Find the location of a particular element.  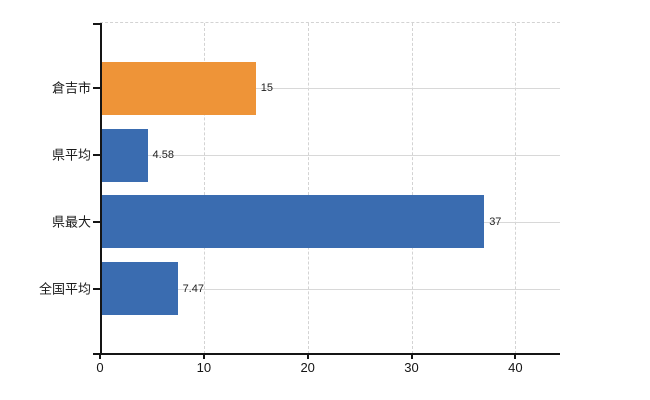

category-label: 倉吉市 is located at coordinates (71, 88).